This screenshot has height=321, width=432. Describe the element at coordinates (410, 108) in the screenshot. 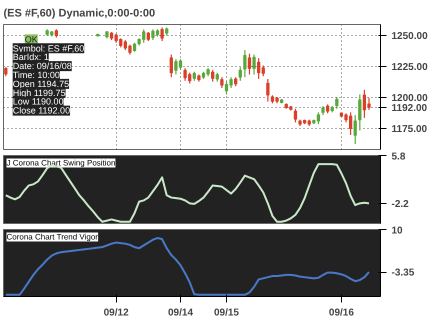

I see `y-tick-label: 1192.00` at that location.